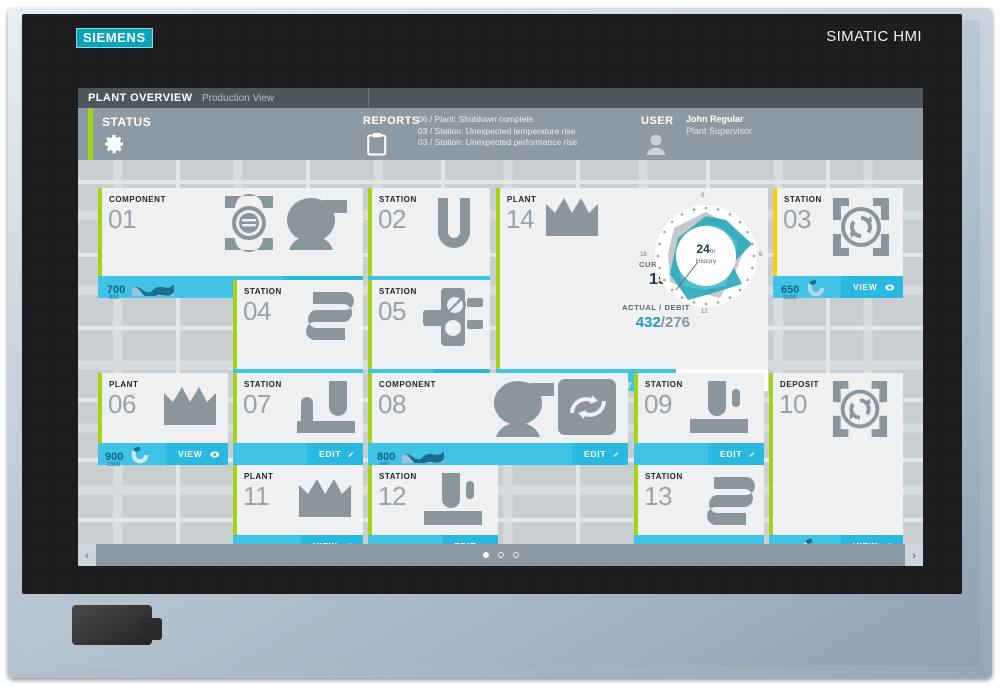  I want to click on tile-number: 09, so click(658, 404).